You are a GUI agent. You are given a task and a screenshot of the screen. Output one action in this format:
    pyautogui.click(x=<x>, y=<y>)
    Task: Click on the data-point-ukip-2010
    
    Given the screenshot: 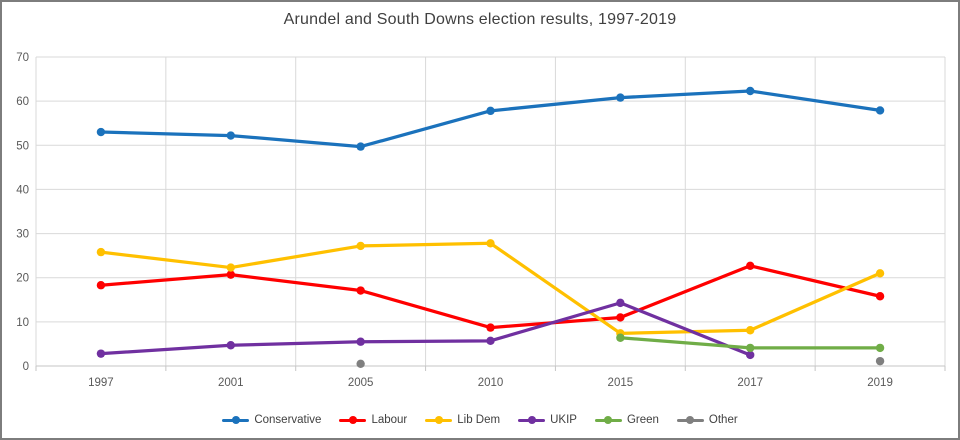 What is the action you would take?
    pyautogui.click(x=490, y=341)
    